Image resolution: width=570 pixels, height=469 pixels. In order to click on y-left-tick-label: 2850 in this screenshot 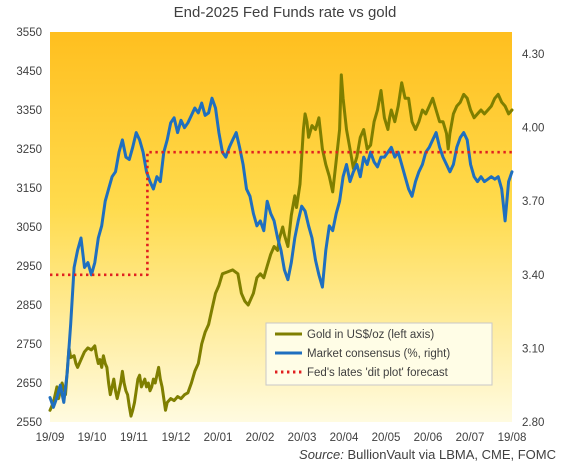, I will do `click(29, 306)`.